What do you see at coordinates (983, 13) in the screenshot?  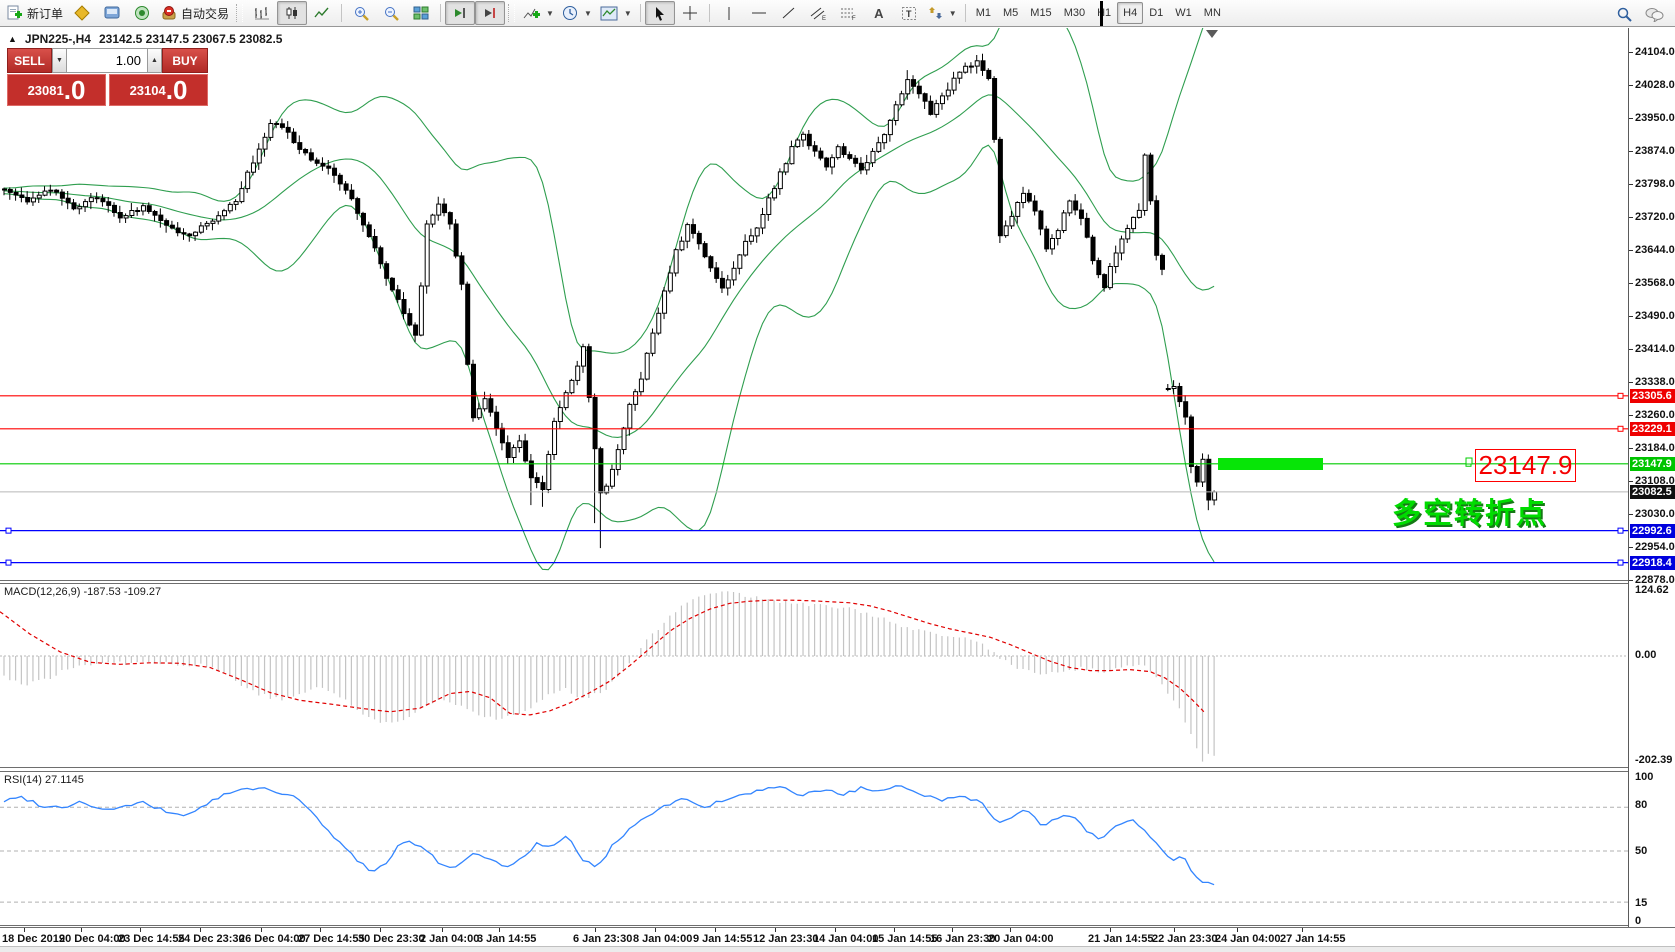 I see `timeframe-button-m1: M1` at bounding box center [983, 13].